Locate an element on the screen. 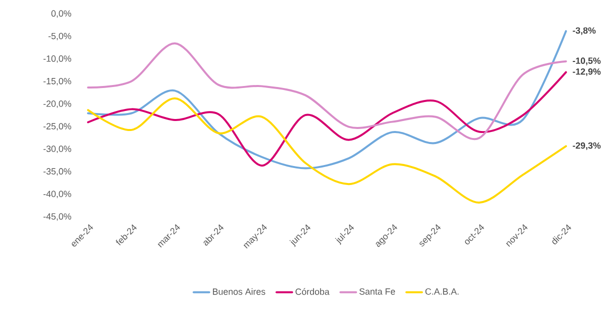  y-tick-label: 0,0% is located at coordinates (61, 14).